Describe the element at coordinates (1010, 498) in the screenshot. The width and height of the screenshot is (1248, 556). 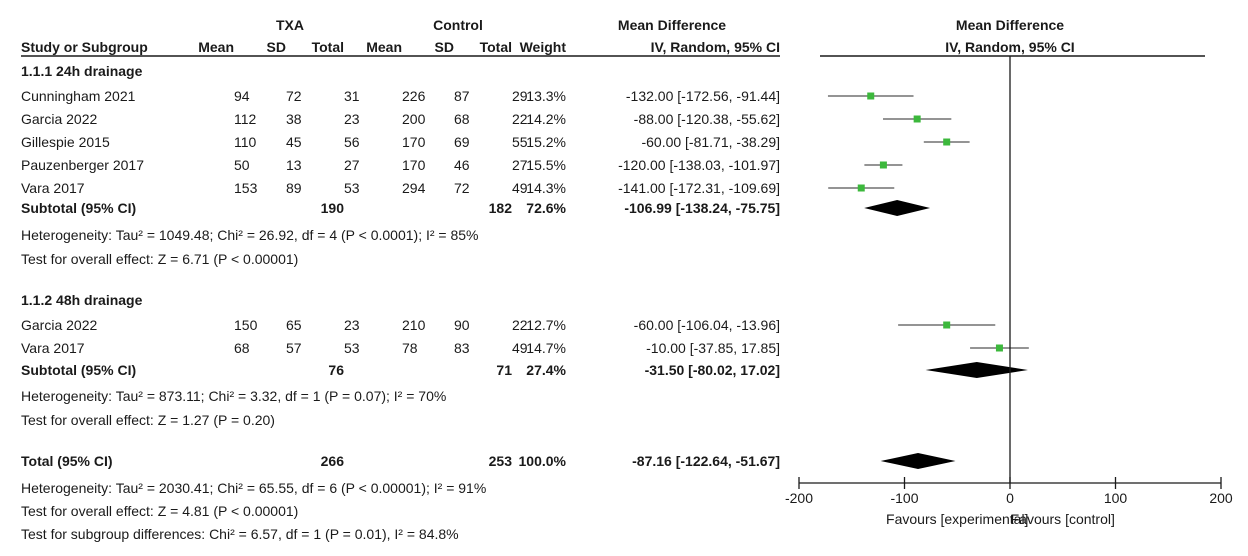
I see `x-tick-label: 0` at that location.